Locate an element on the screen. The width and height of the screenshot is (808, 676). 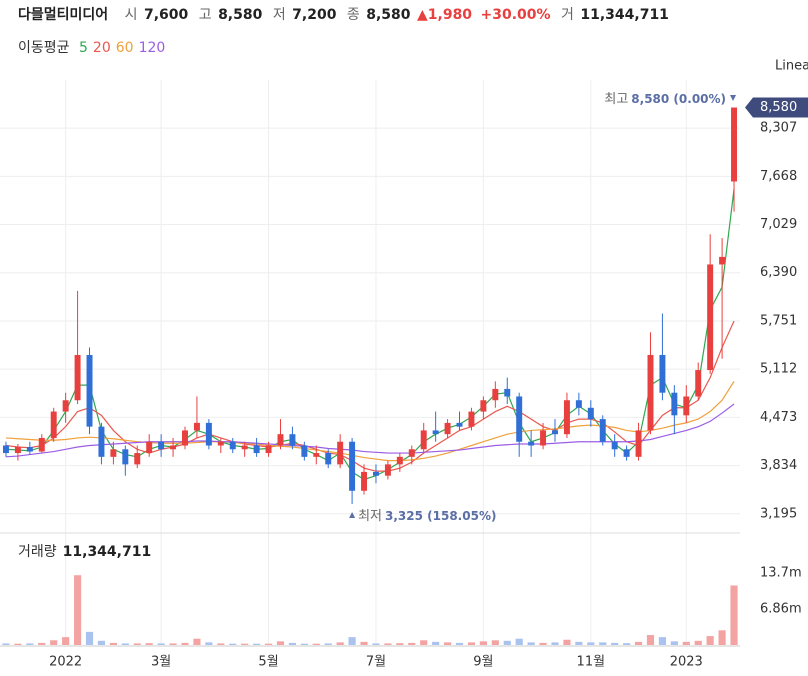
y2-tick-label: 6.86m is located at coordinates (781, 608).